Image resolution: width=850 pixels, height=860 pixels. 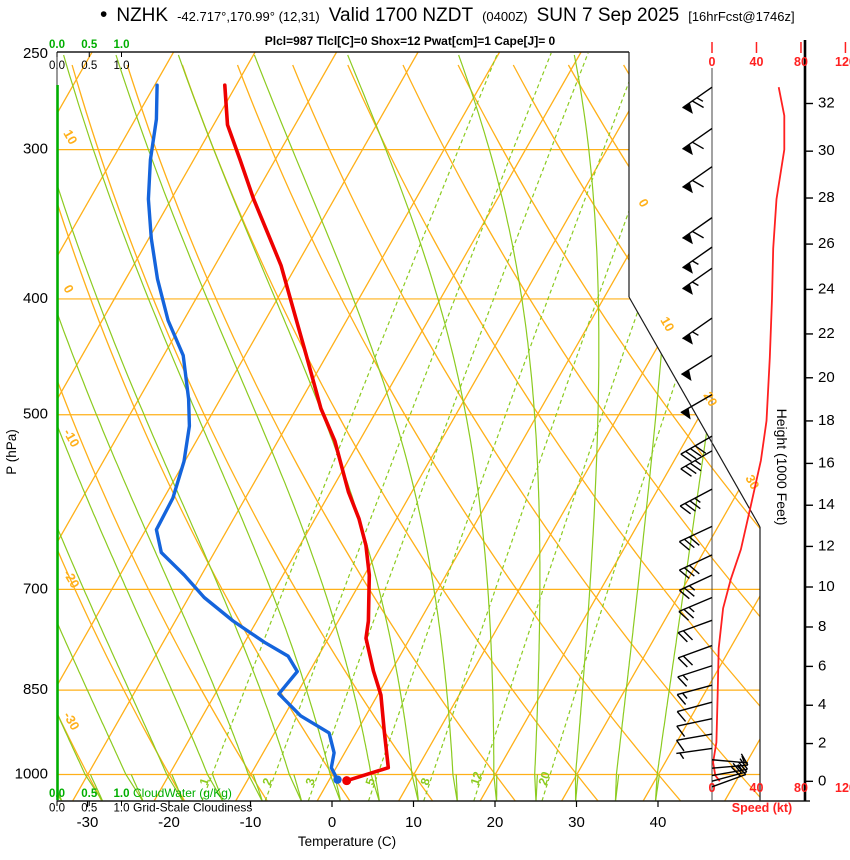 I want to click on height-tick-label: 24, so click(x=826, y=288).